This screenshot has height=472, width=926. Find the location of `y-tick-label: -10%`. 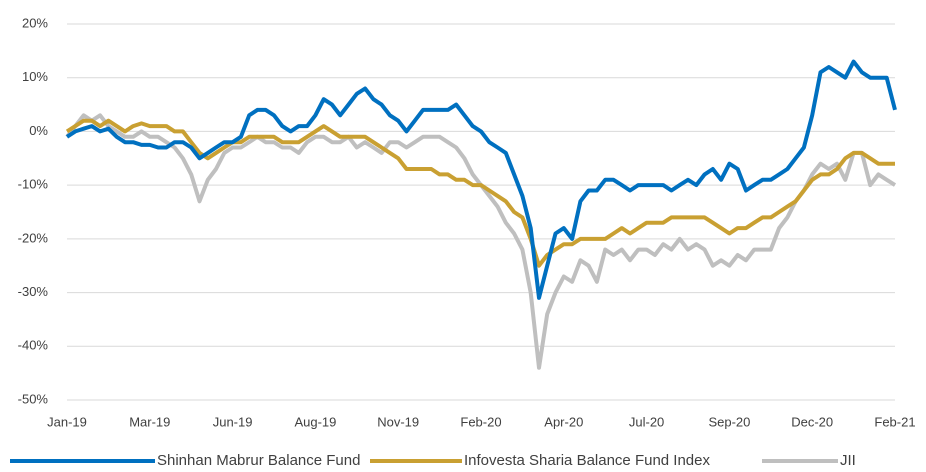

y-tick-label: -10% is located at coordinates (33, 184).